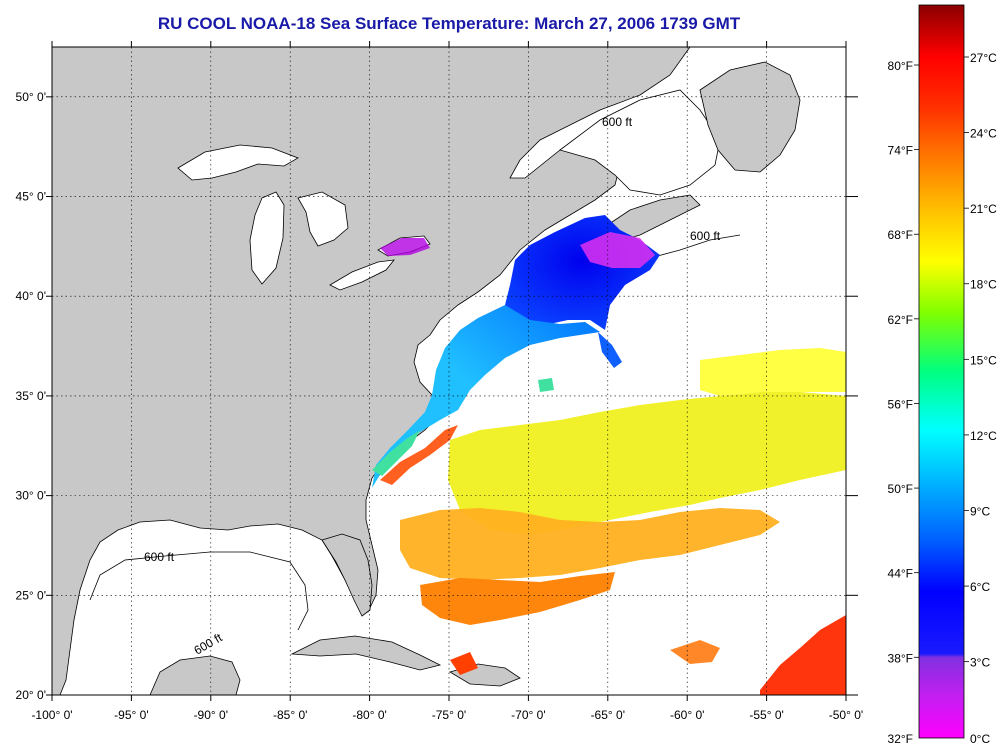  Describe the element at coordinates (31, 197) in the screenshot. I see `lat-label: 45° 0'` at that location.